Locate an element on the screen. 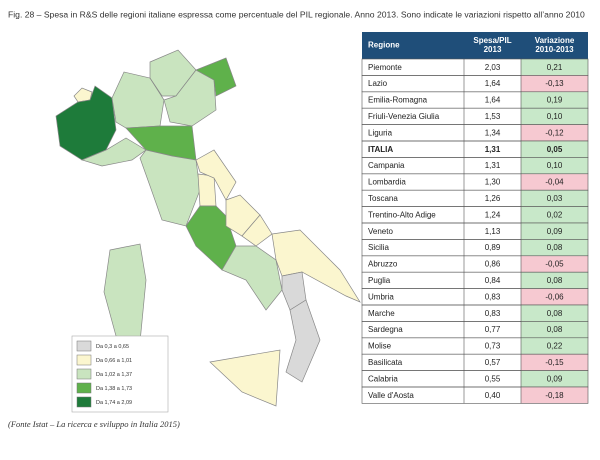 Image resolution: width=600 pixels, height=460 pixels. table-cell: 0,73 is located at coordinates (493, 346).